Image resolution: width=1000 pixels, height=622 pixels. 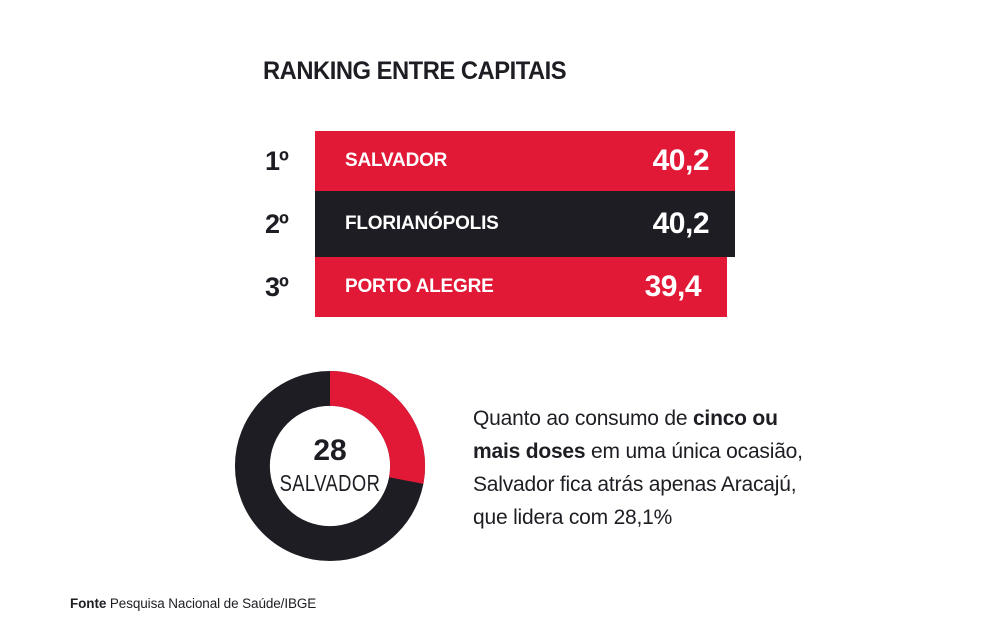 I want to click on annotation-line-4: que lidera com 28,1%, so click(x=683, y=517).